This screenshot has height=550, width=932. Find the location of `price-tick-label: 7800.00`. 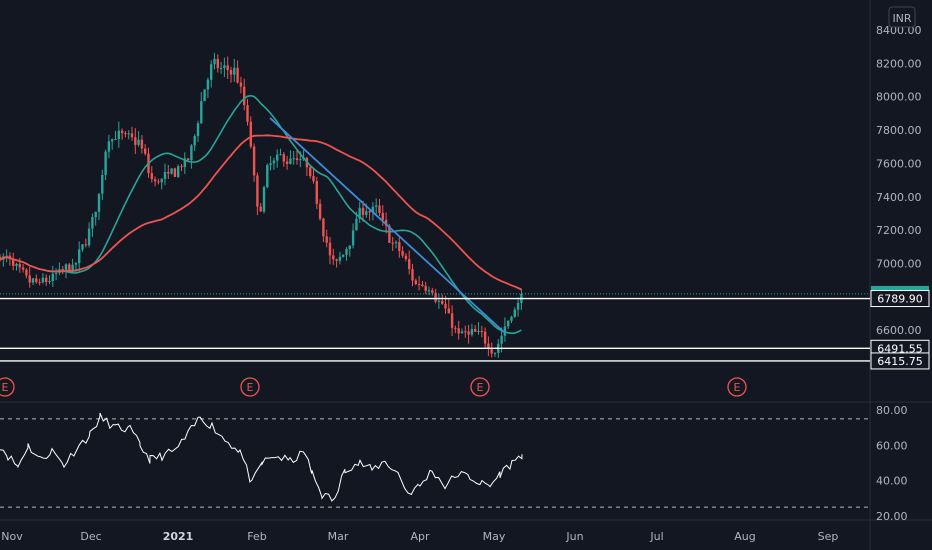

price-tick-label: 7800.00 is located at coordinates (899, 130).